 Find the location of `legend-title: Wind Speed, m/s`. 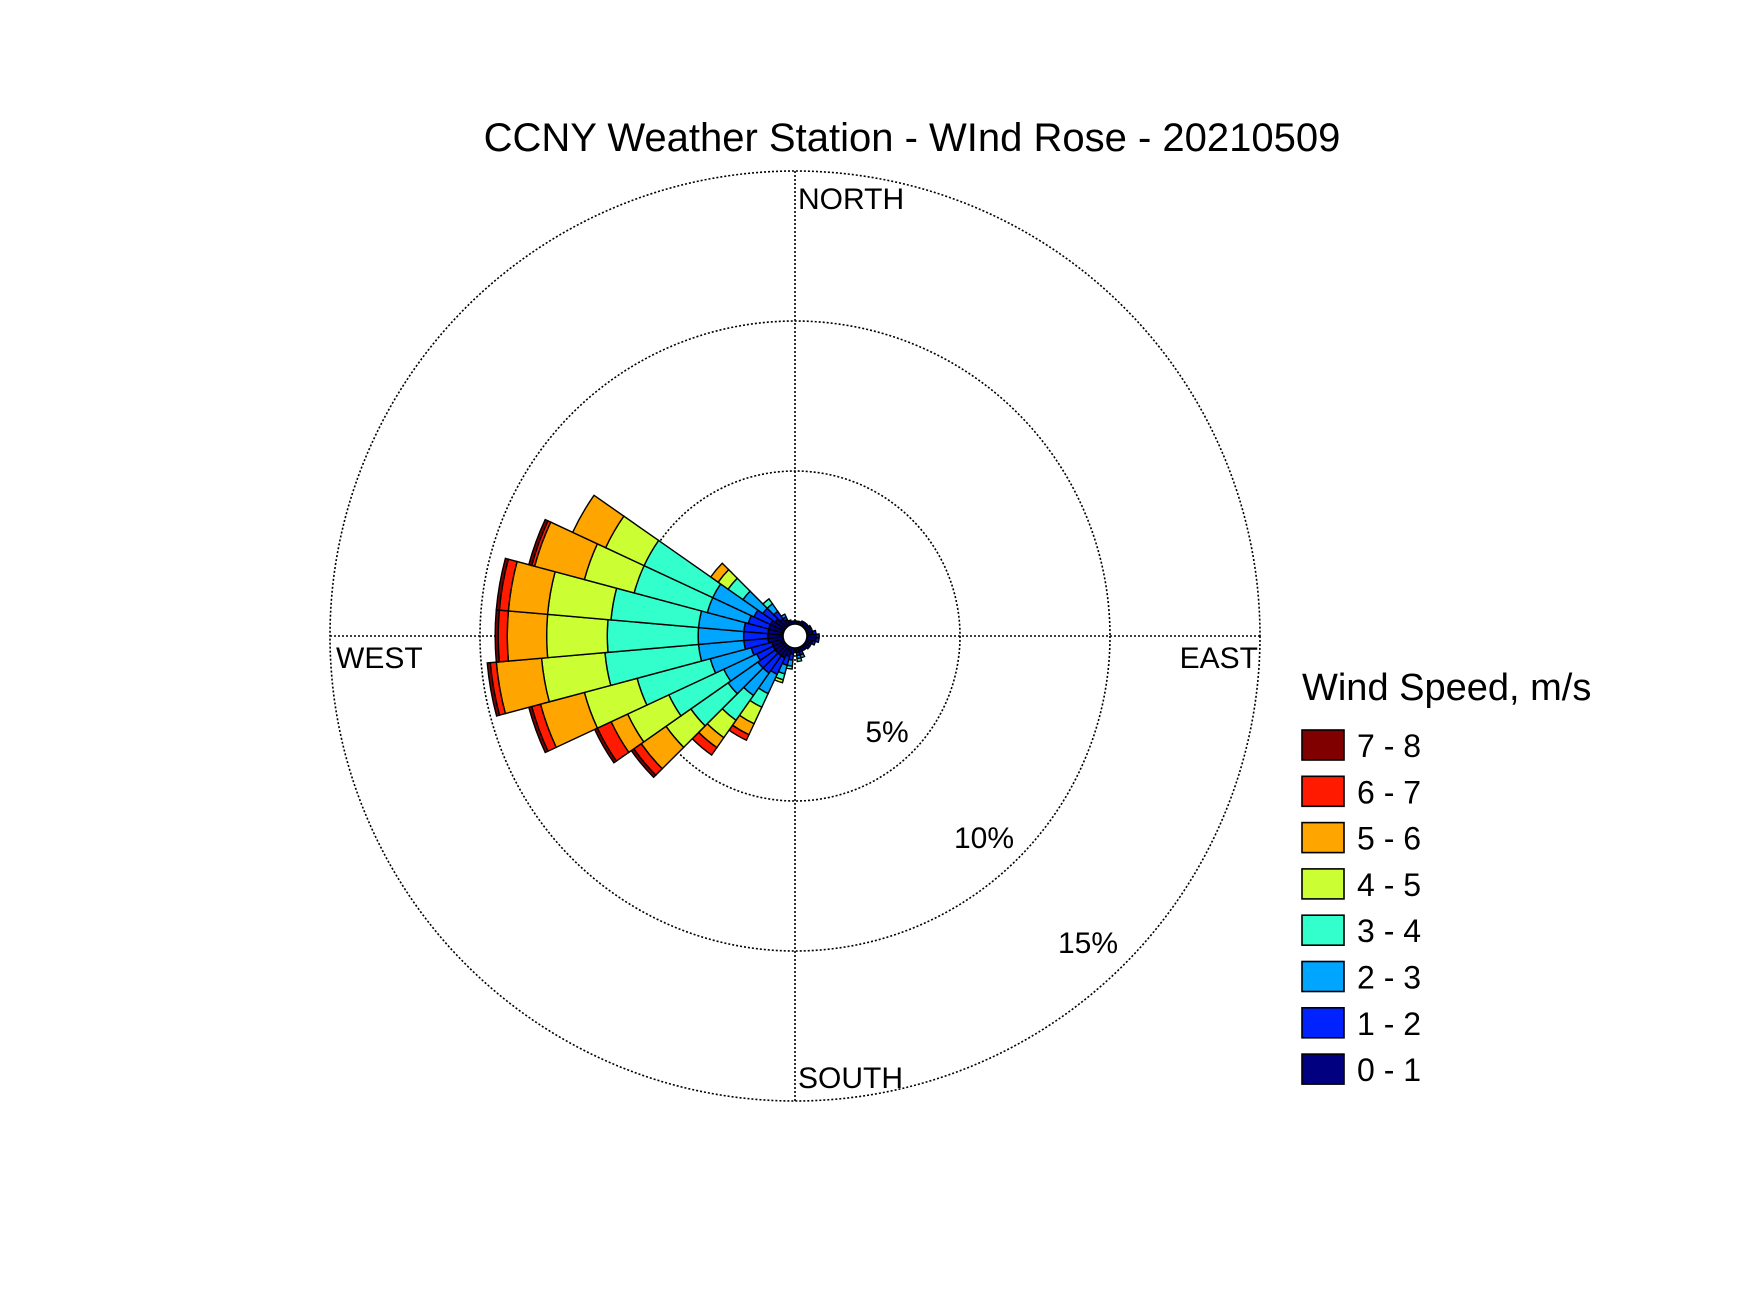

legend-title: Wind Speed, m/s is located at coordinates (1446, 688).